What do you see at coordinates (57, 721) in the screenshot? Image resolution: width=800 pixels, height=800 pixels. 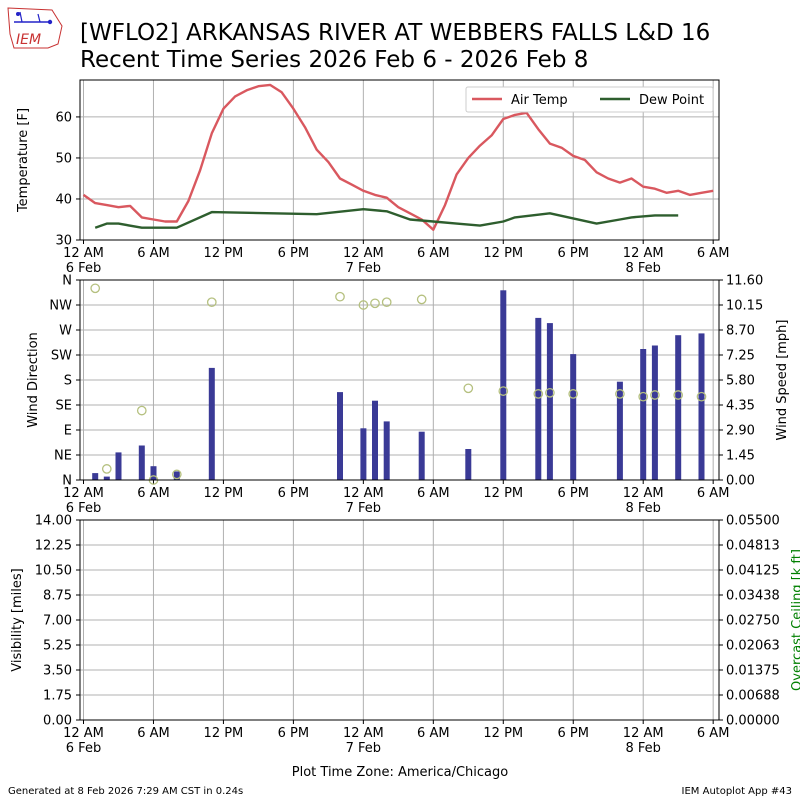 I see `visibility-tick-label: 0.00` at bounding box center [57, 721].